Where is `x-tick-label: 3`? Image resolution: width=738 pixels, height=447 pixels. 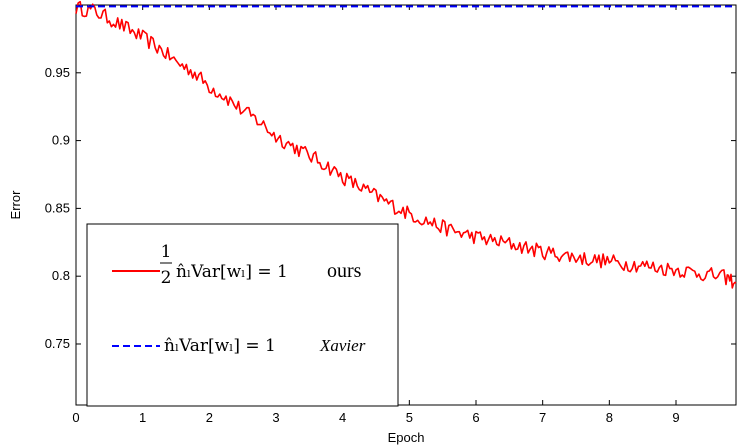
x-tick-label: 3 is located at coordinates (275, 417).